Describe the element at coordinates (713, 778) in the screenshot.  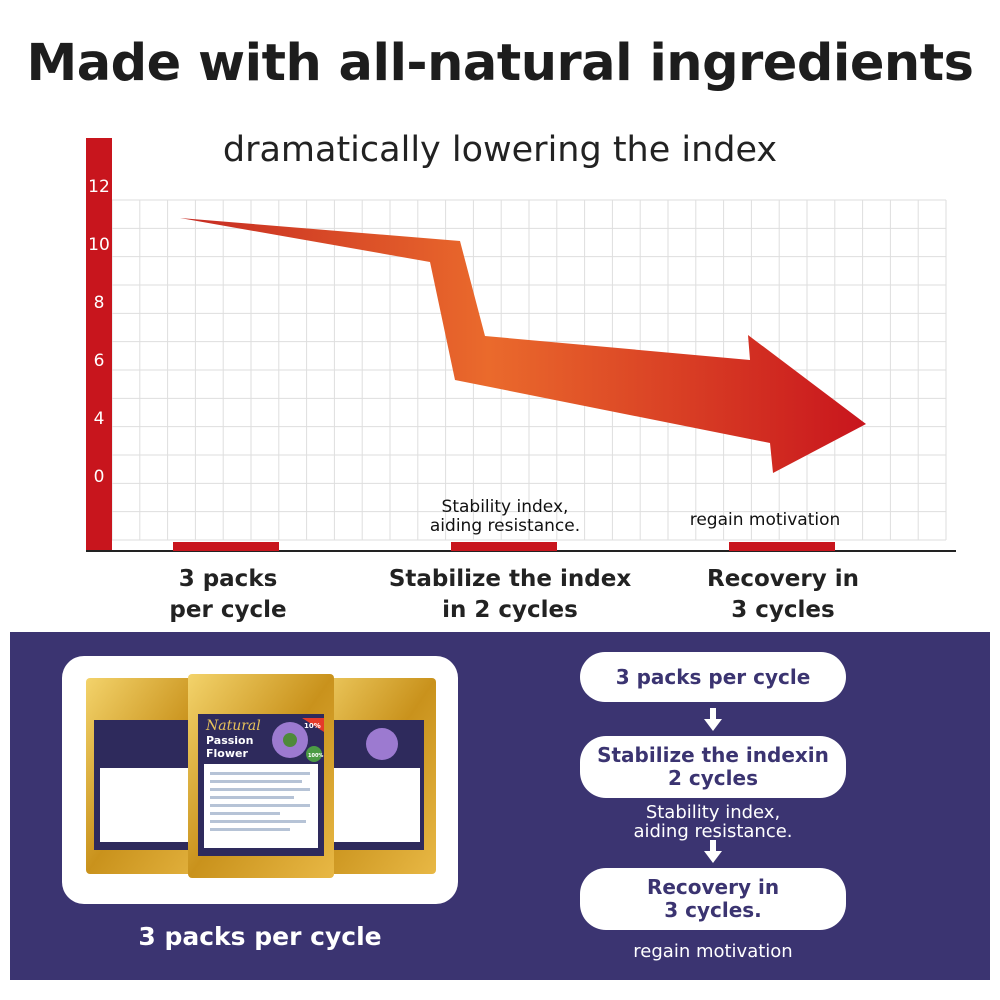
I see `flow-step-2-line2: 2 cycles` at that location.